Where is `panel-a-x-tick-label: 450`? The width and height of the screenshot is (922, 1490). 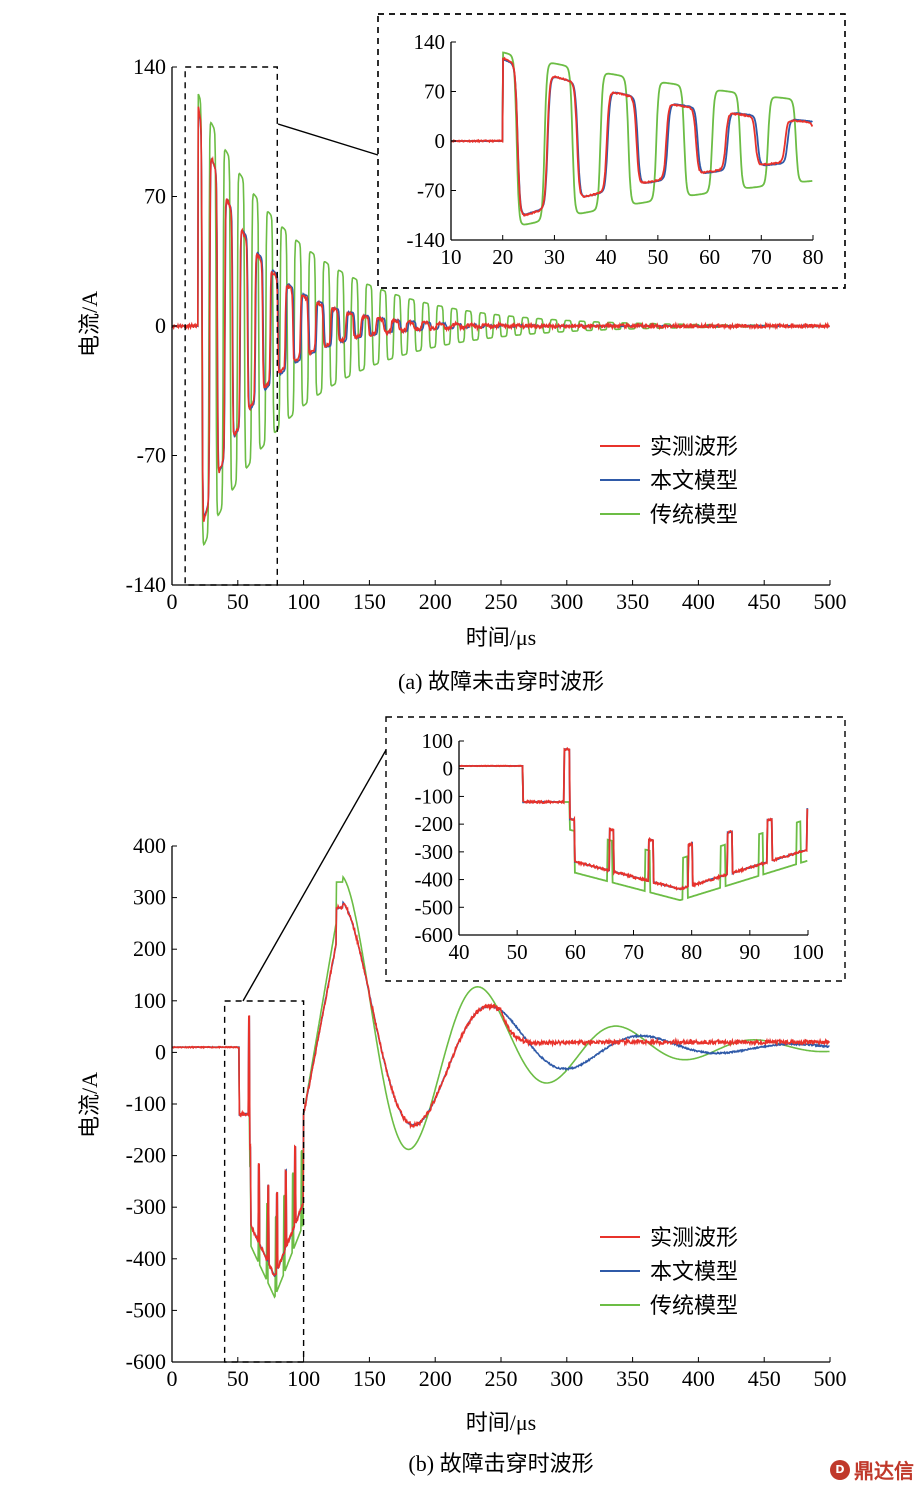
panel-a-x-tick-label: 450 is located at coordinates (764, 601).